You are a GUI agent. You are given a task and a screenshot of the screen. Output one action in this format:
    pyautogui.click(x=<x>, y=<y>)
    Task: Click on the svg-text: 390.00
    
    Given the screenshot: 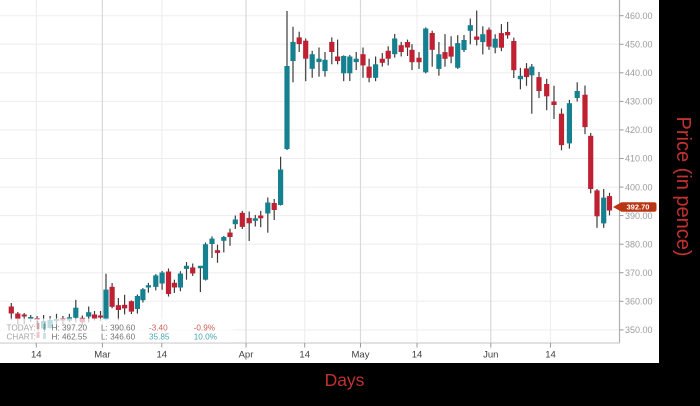 What is the action you would take?
    pyautogui.click(x=639, y=216)
    